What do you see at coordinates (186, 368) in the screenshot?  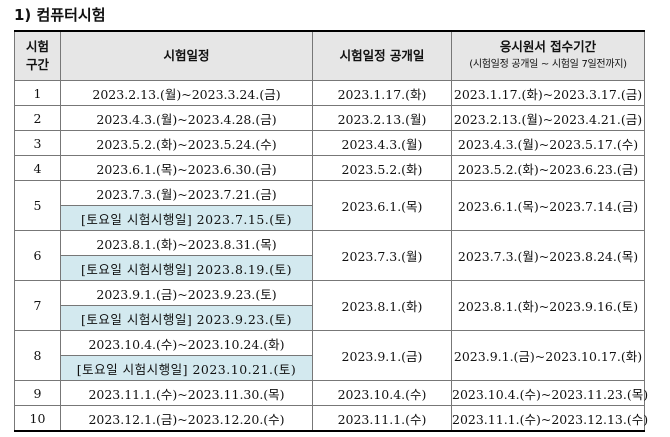 I see `saturday-exam-date: [토요일 시험시행일] 2023.10.21.(토)` at bounding box center [186, 368].